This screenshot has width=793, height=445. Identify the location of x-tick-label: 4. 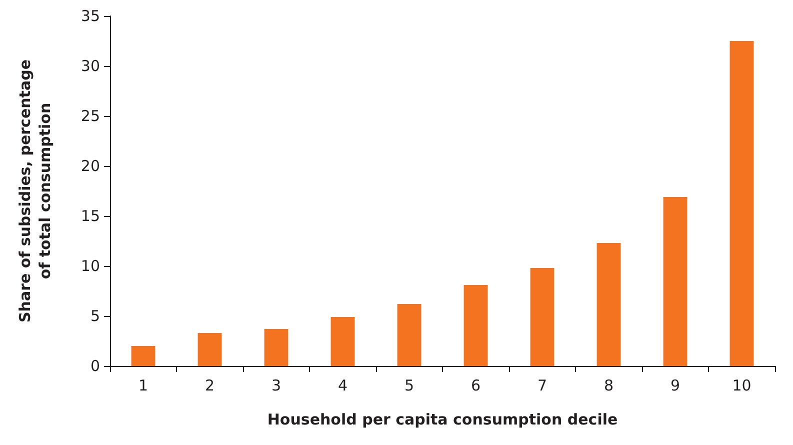
(343, 385).